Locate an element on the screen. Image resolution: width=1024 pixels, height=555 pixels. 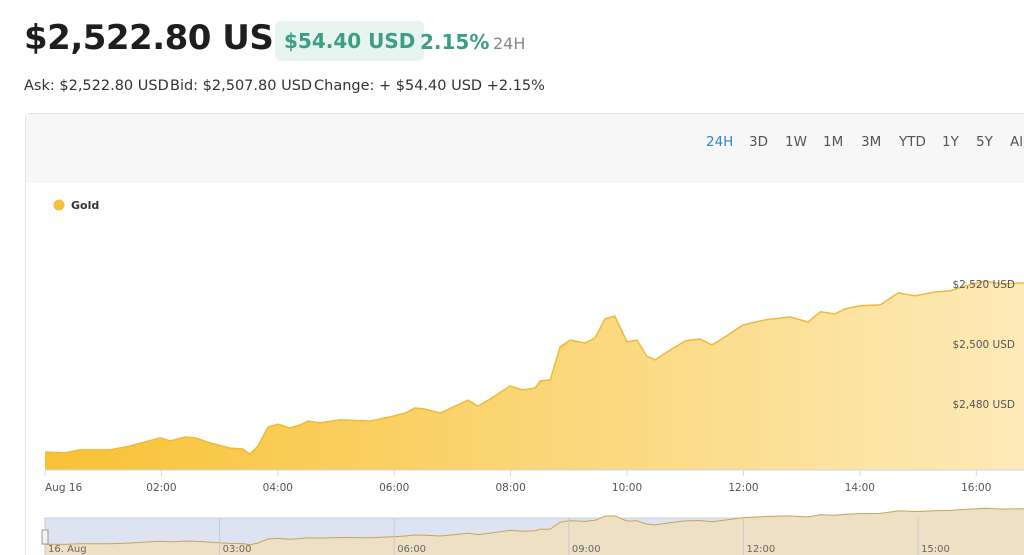
ask: Ask: $2,522.80 USD is located at coordinates (96, 86).